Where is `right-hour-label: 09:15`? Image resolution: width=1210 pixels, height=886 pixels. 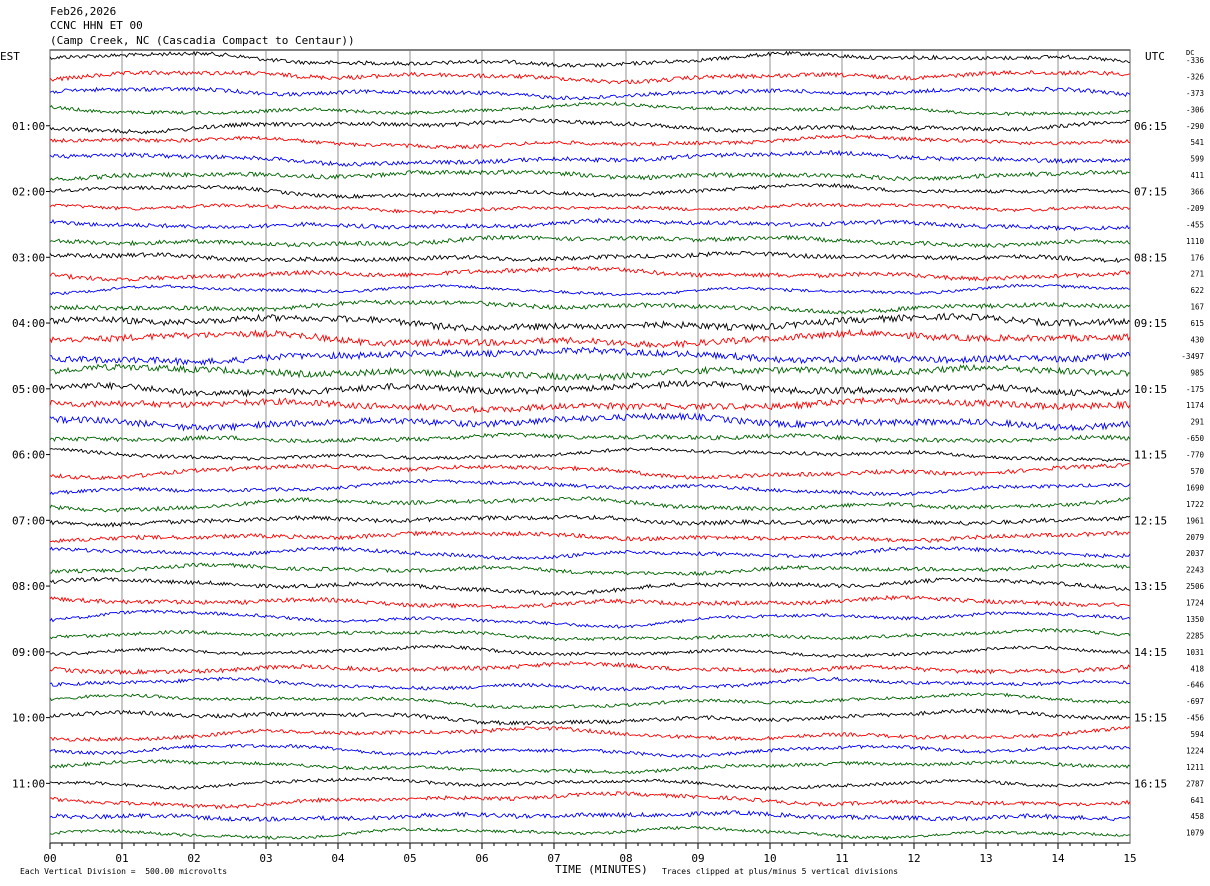
right-hour-label: 09:15 is located at coordinates (1150, 323).